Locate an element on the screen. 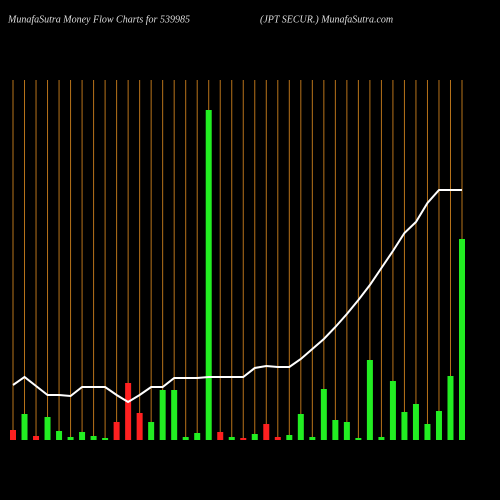  chart-subtitle: (JPT SECUR.) MunafaSutra.com is located at coordinates (326, 19).